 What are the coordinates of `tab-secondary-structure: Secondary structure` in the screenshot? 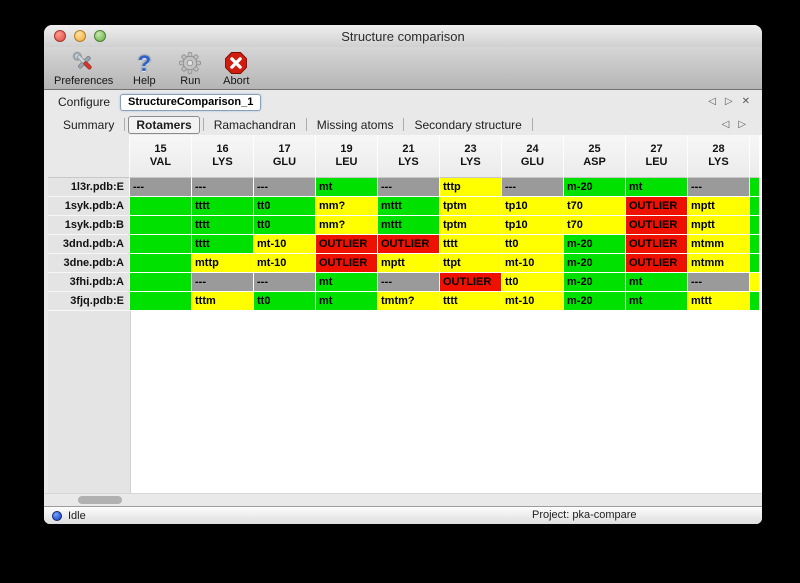 It's located at (468, 124).